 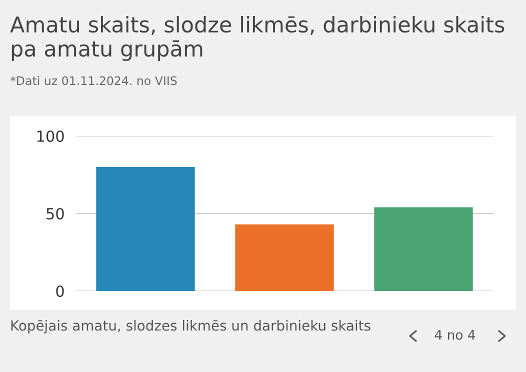 I want to click on chart-title: Amatu skaits, slodze likmēs, darbinieku skaits pa amatu grupām, so click(x=257, y=38).